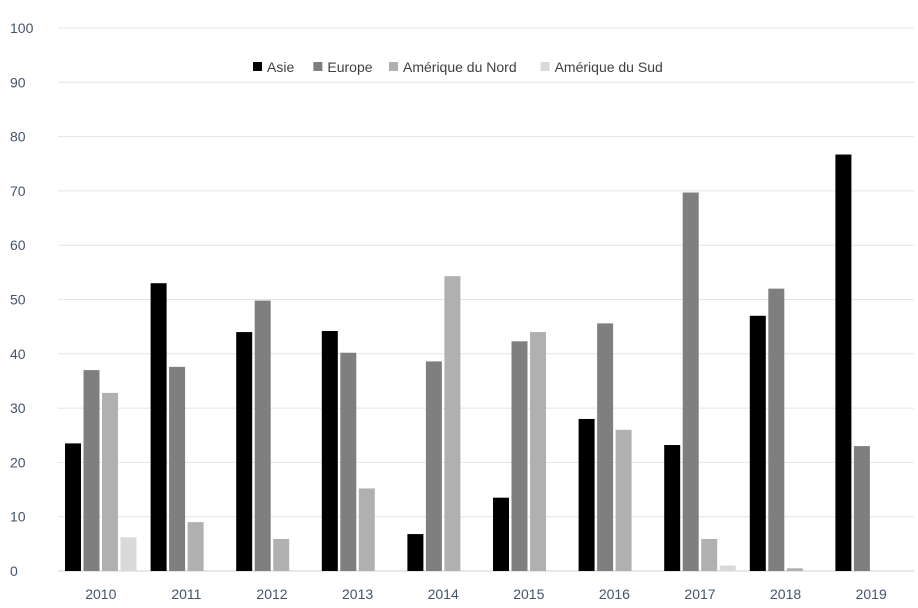  What do you see at coordinates (18, 517) in the screenshot?
I see `y-tick-label: 10` at bounding box center [18, 517].